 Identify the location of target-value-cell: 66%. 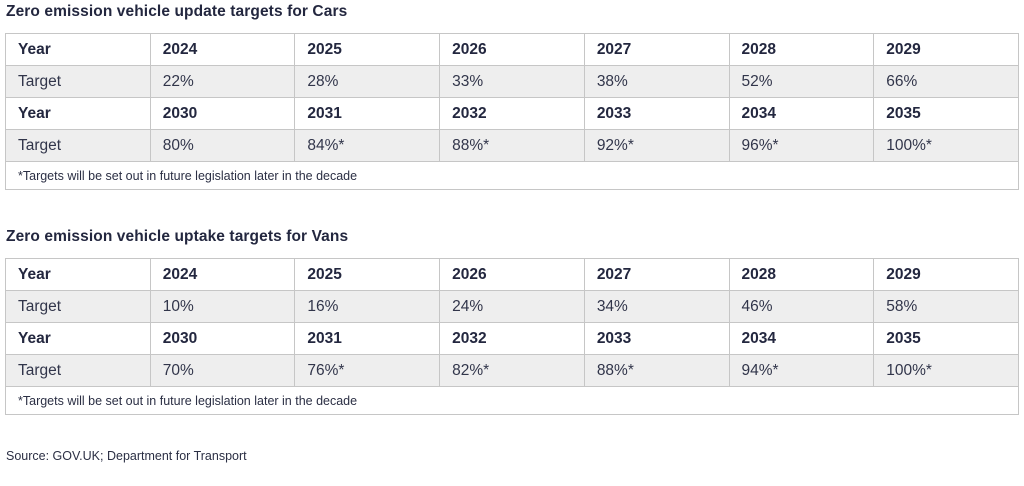
(946, 81).